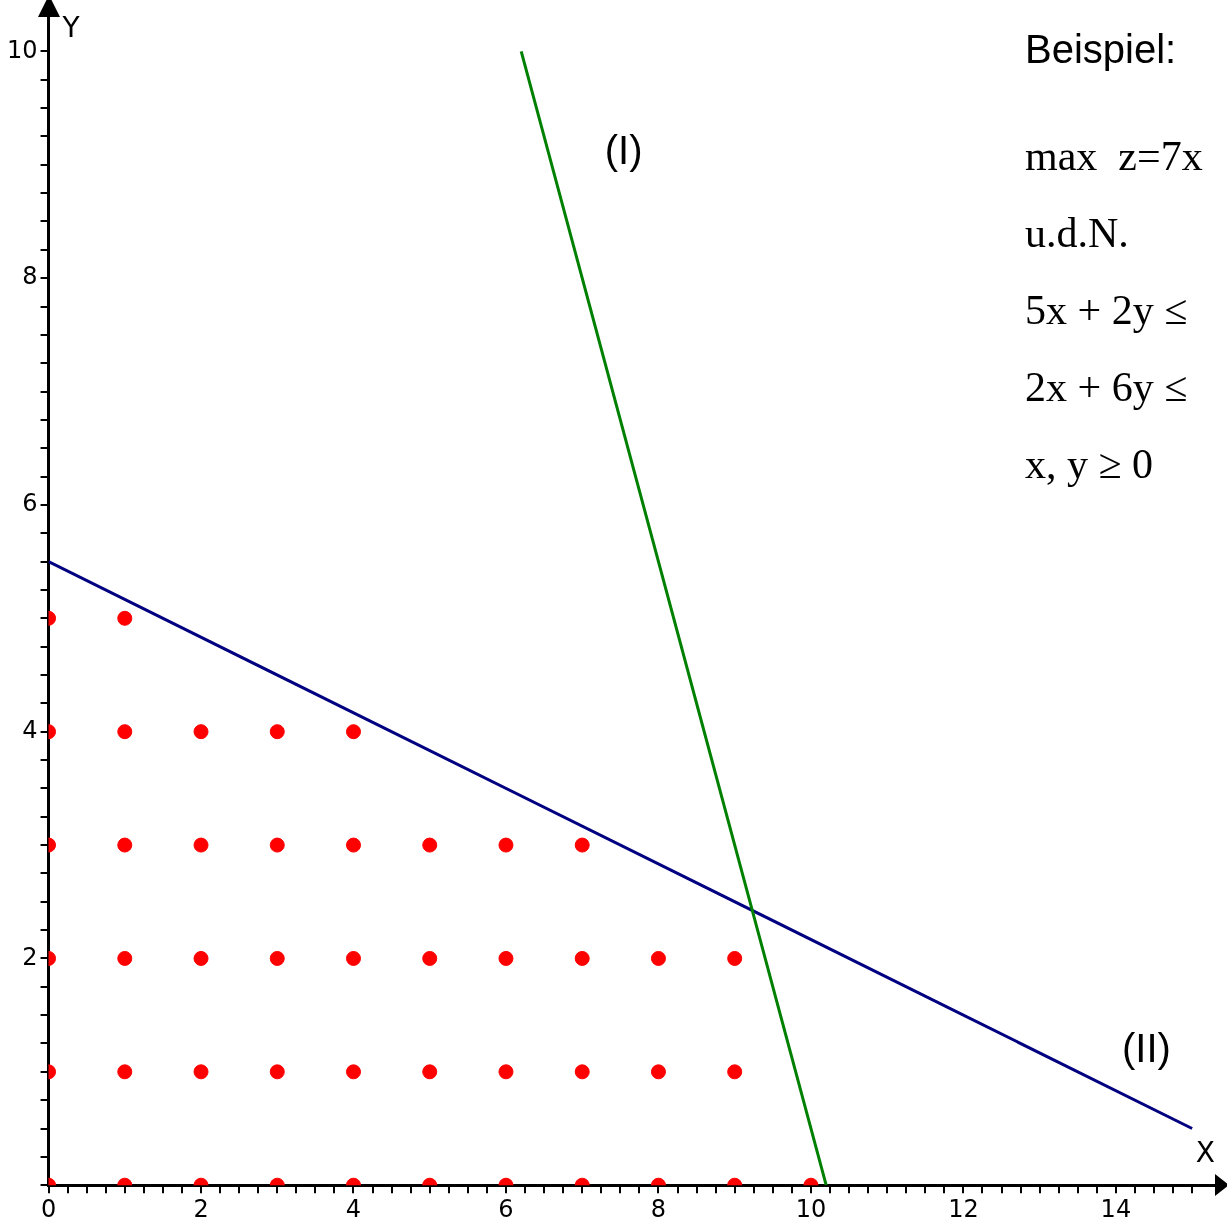 The width and height of the screenshot is (1227, 1228). Describe the element at coordinates (48, 1208) in the screenshot. I see `x-tick-label: 0` at that location.